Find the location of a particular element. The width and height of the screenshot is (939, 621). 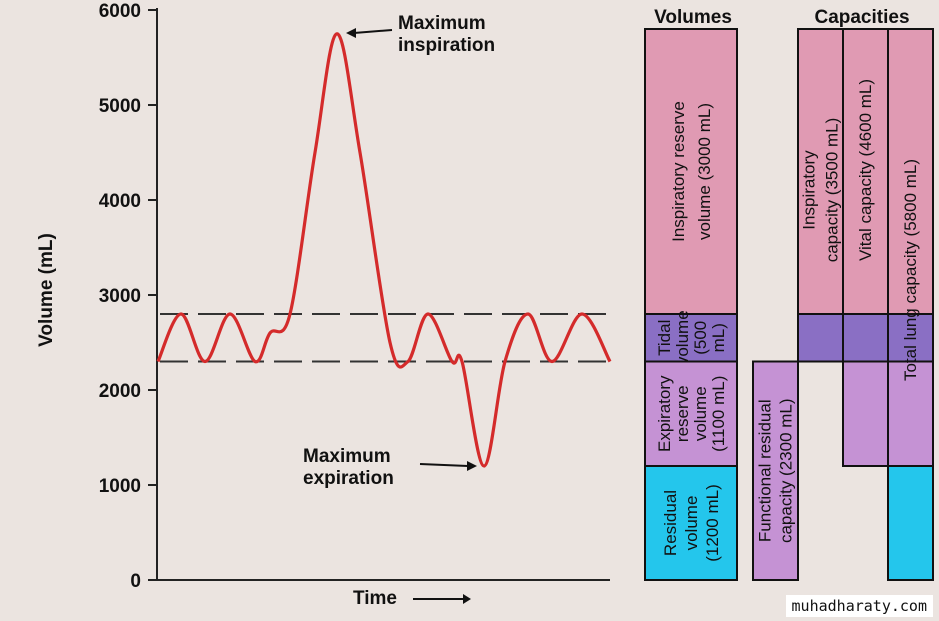

svg-text: Total lung capacity (5800 mL) is located at coordinates (910, 270).